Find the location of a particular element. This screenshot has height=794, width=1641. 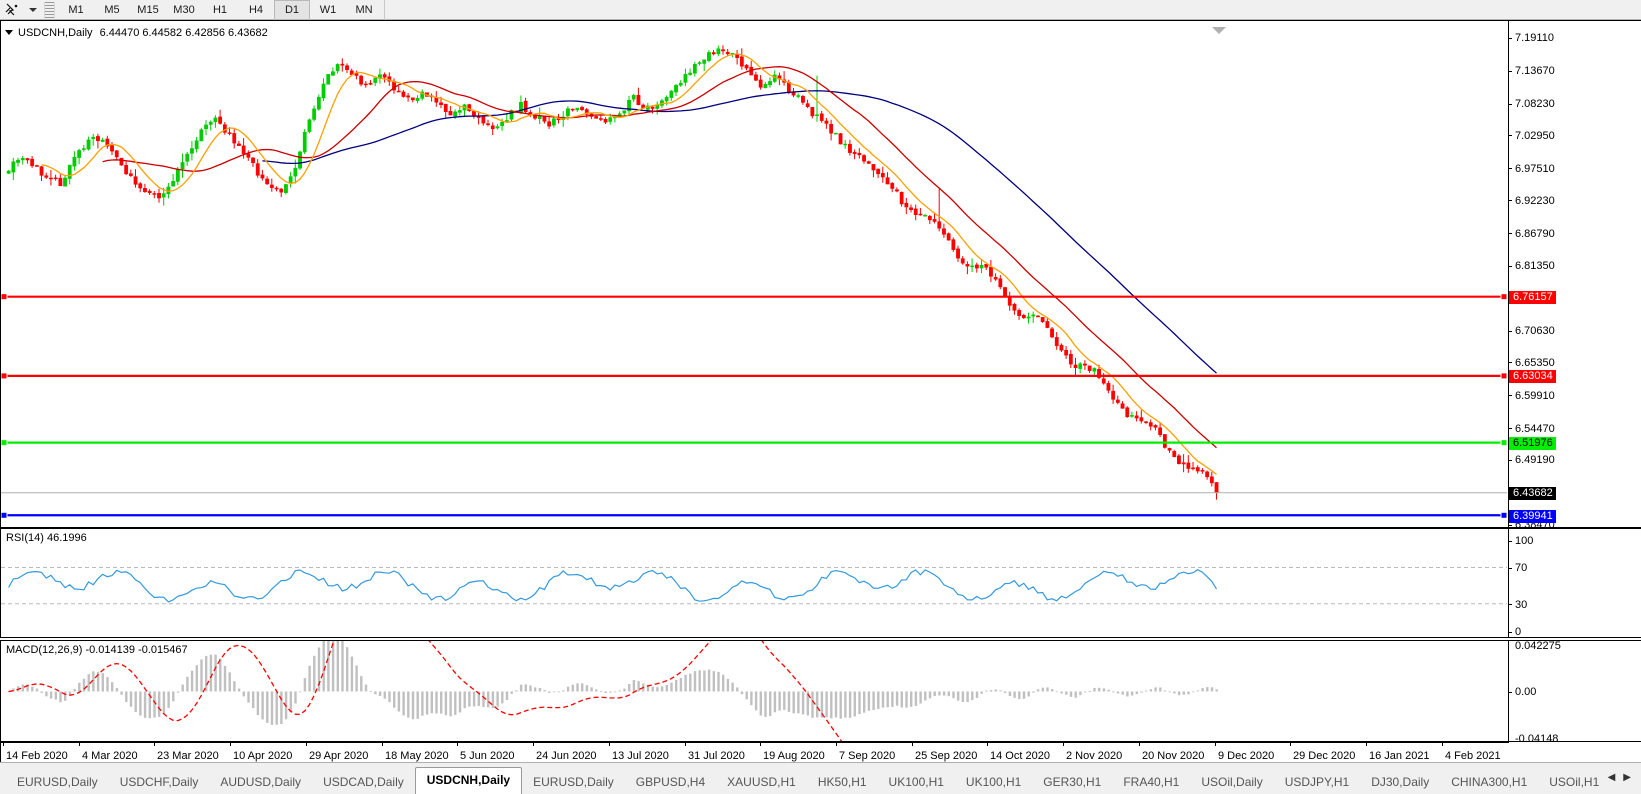

resistance-level-label: 6.76157 is located at coordinates (1532, 298).